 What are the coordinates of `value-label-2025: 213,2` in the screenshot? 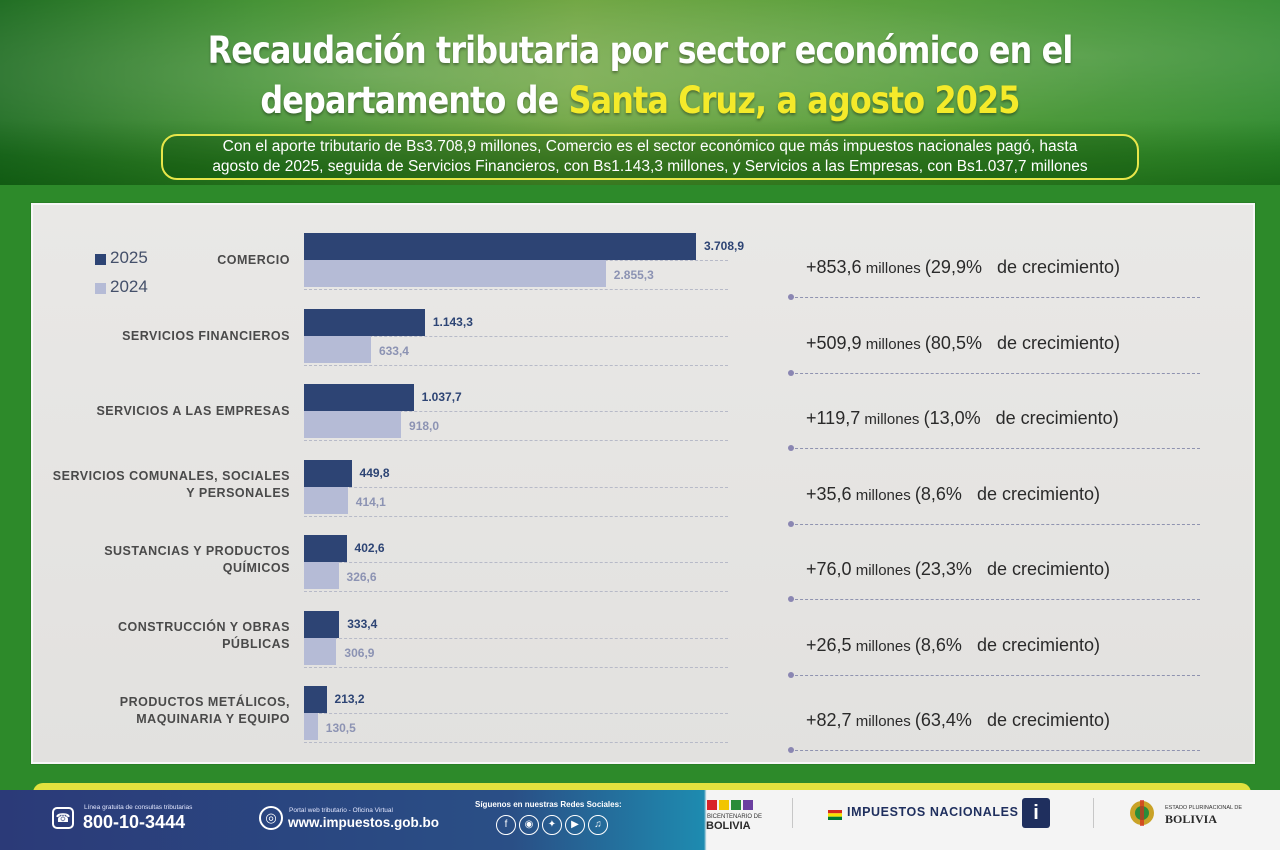 It's located at (349, 699).